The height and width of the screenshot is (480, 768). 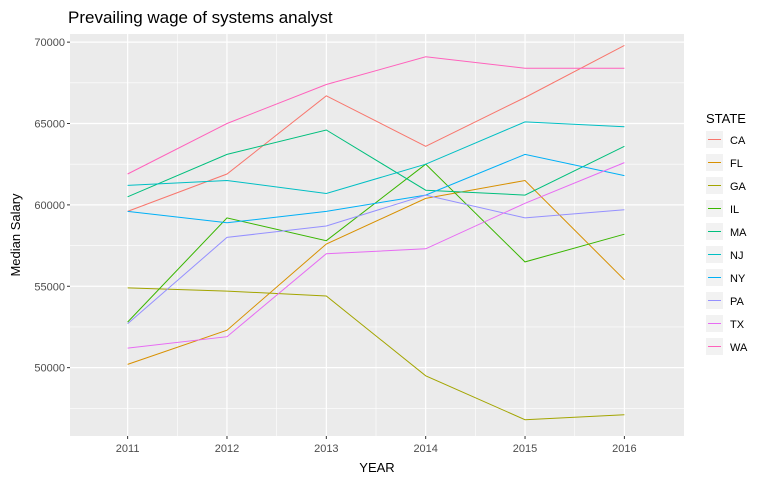 I want to click on legend-item-fl: FL, so click(x=724, y=162).